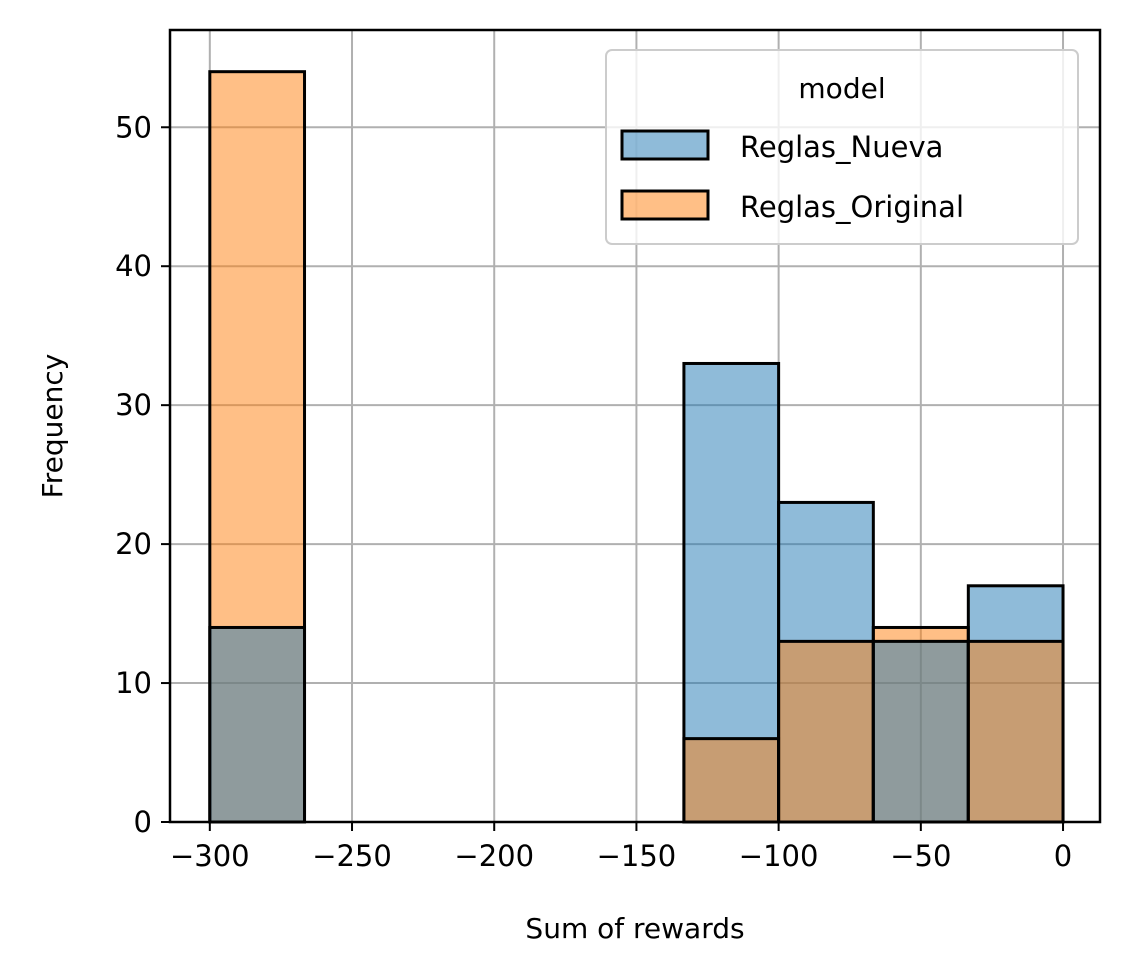 The image size is (1128, 978). What do you see at coordinates (52, 426) in the screenshot?
I see `y-axis-label: Frequency` at bounding box center [52, 426].